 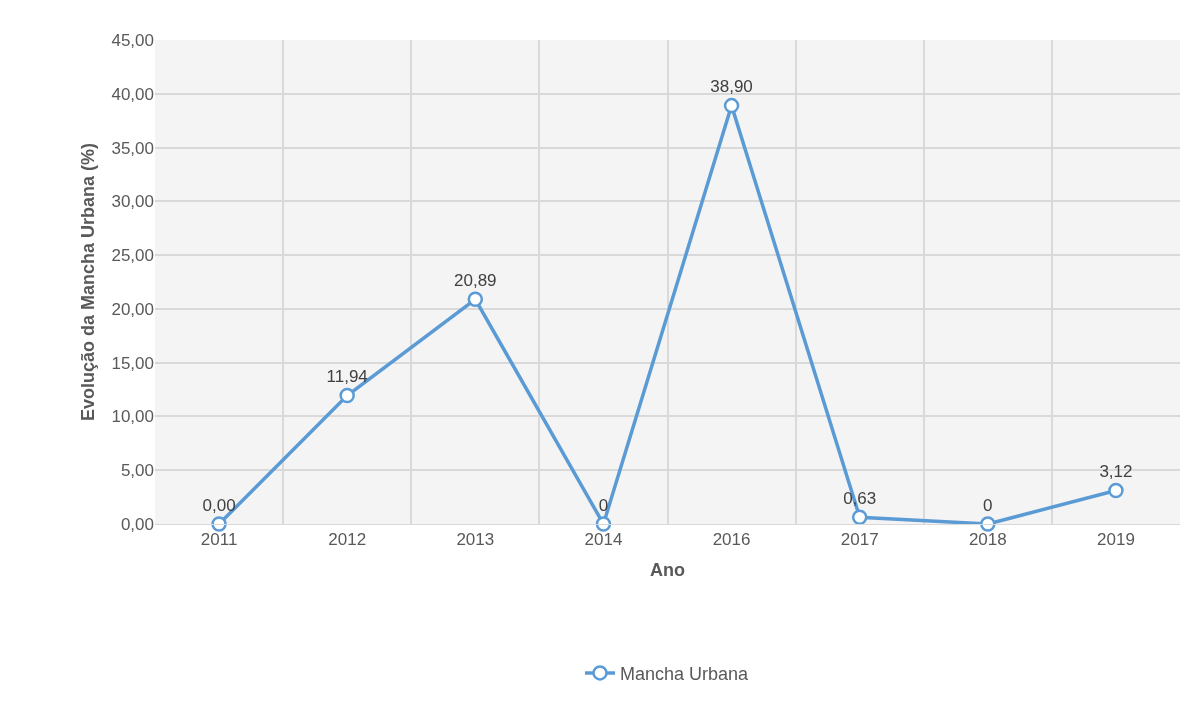 I want to click on y-tick-label: 15,00, so click(x=132, y=363).